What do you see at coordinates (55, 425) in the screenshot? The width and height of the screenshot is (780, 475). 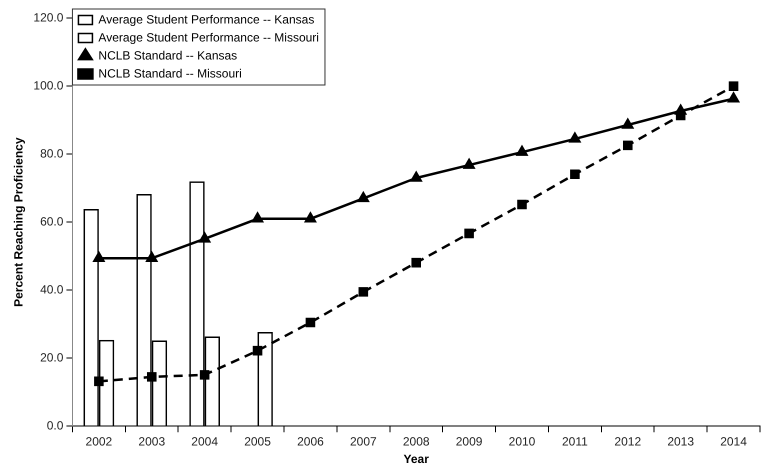 I see `y-tick-label: 0.0` at bounding box center [55, 425].